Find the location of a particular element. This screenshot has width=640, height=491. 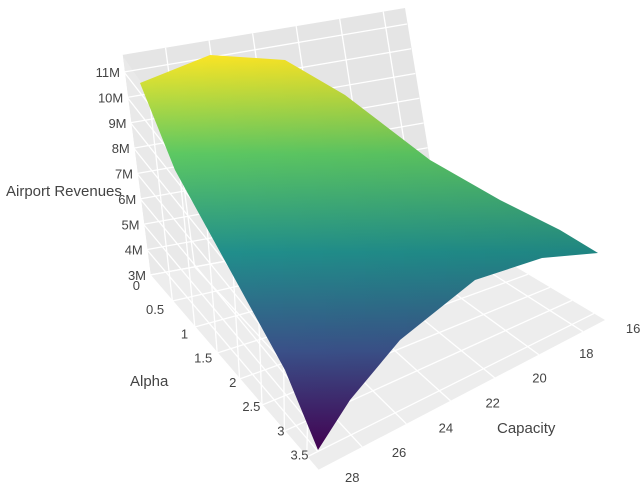

z-tick-label: 10M is located at coordinates (110, 97).